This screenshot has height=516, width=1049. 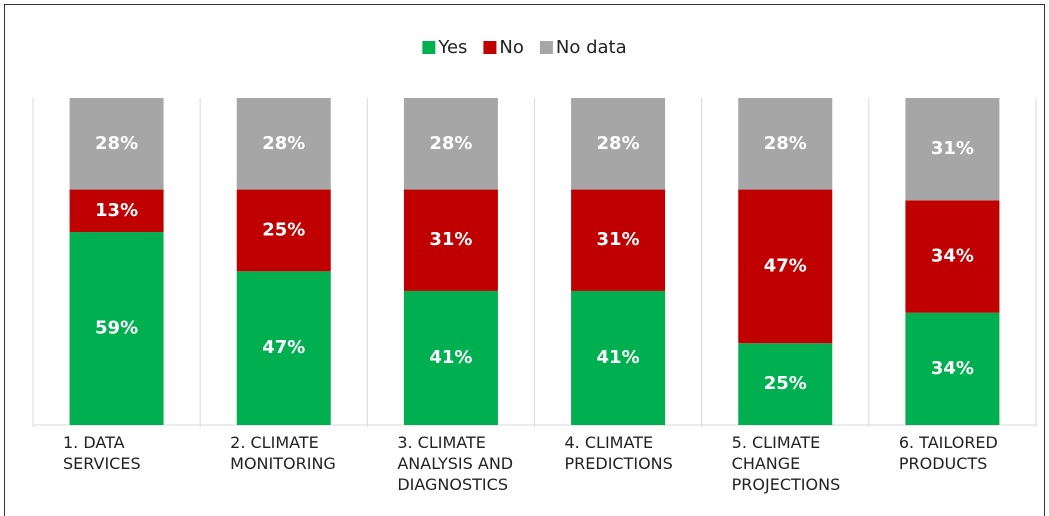 I want to click on x-tick-label: 3. CLIMATE ANALYSIS AND DIAGNOSTICS, so click(x=455, y=463).